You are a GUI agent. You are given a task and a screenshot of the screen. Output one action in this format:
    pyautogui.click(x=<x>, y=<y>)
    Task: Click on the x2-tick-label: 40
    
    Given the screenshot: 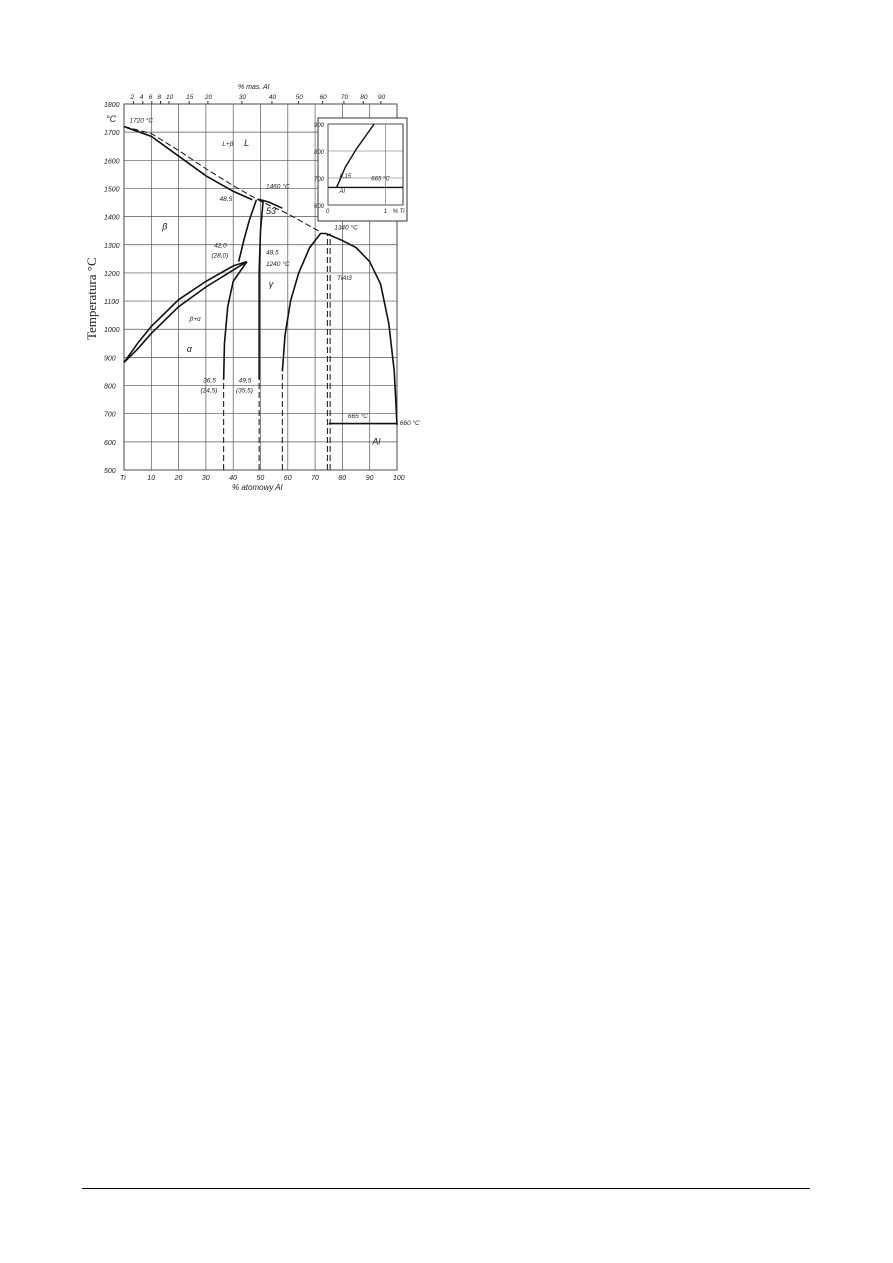 What is the action you would take?
    pyautogui.click(x=273, y=97)
    